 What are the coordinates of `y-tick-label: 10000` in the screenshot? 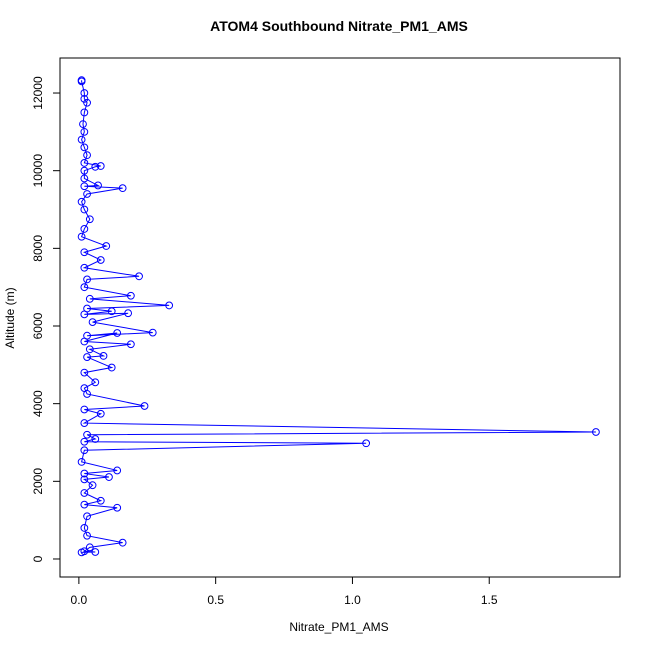 It's located at (38, 171).